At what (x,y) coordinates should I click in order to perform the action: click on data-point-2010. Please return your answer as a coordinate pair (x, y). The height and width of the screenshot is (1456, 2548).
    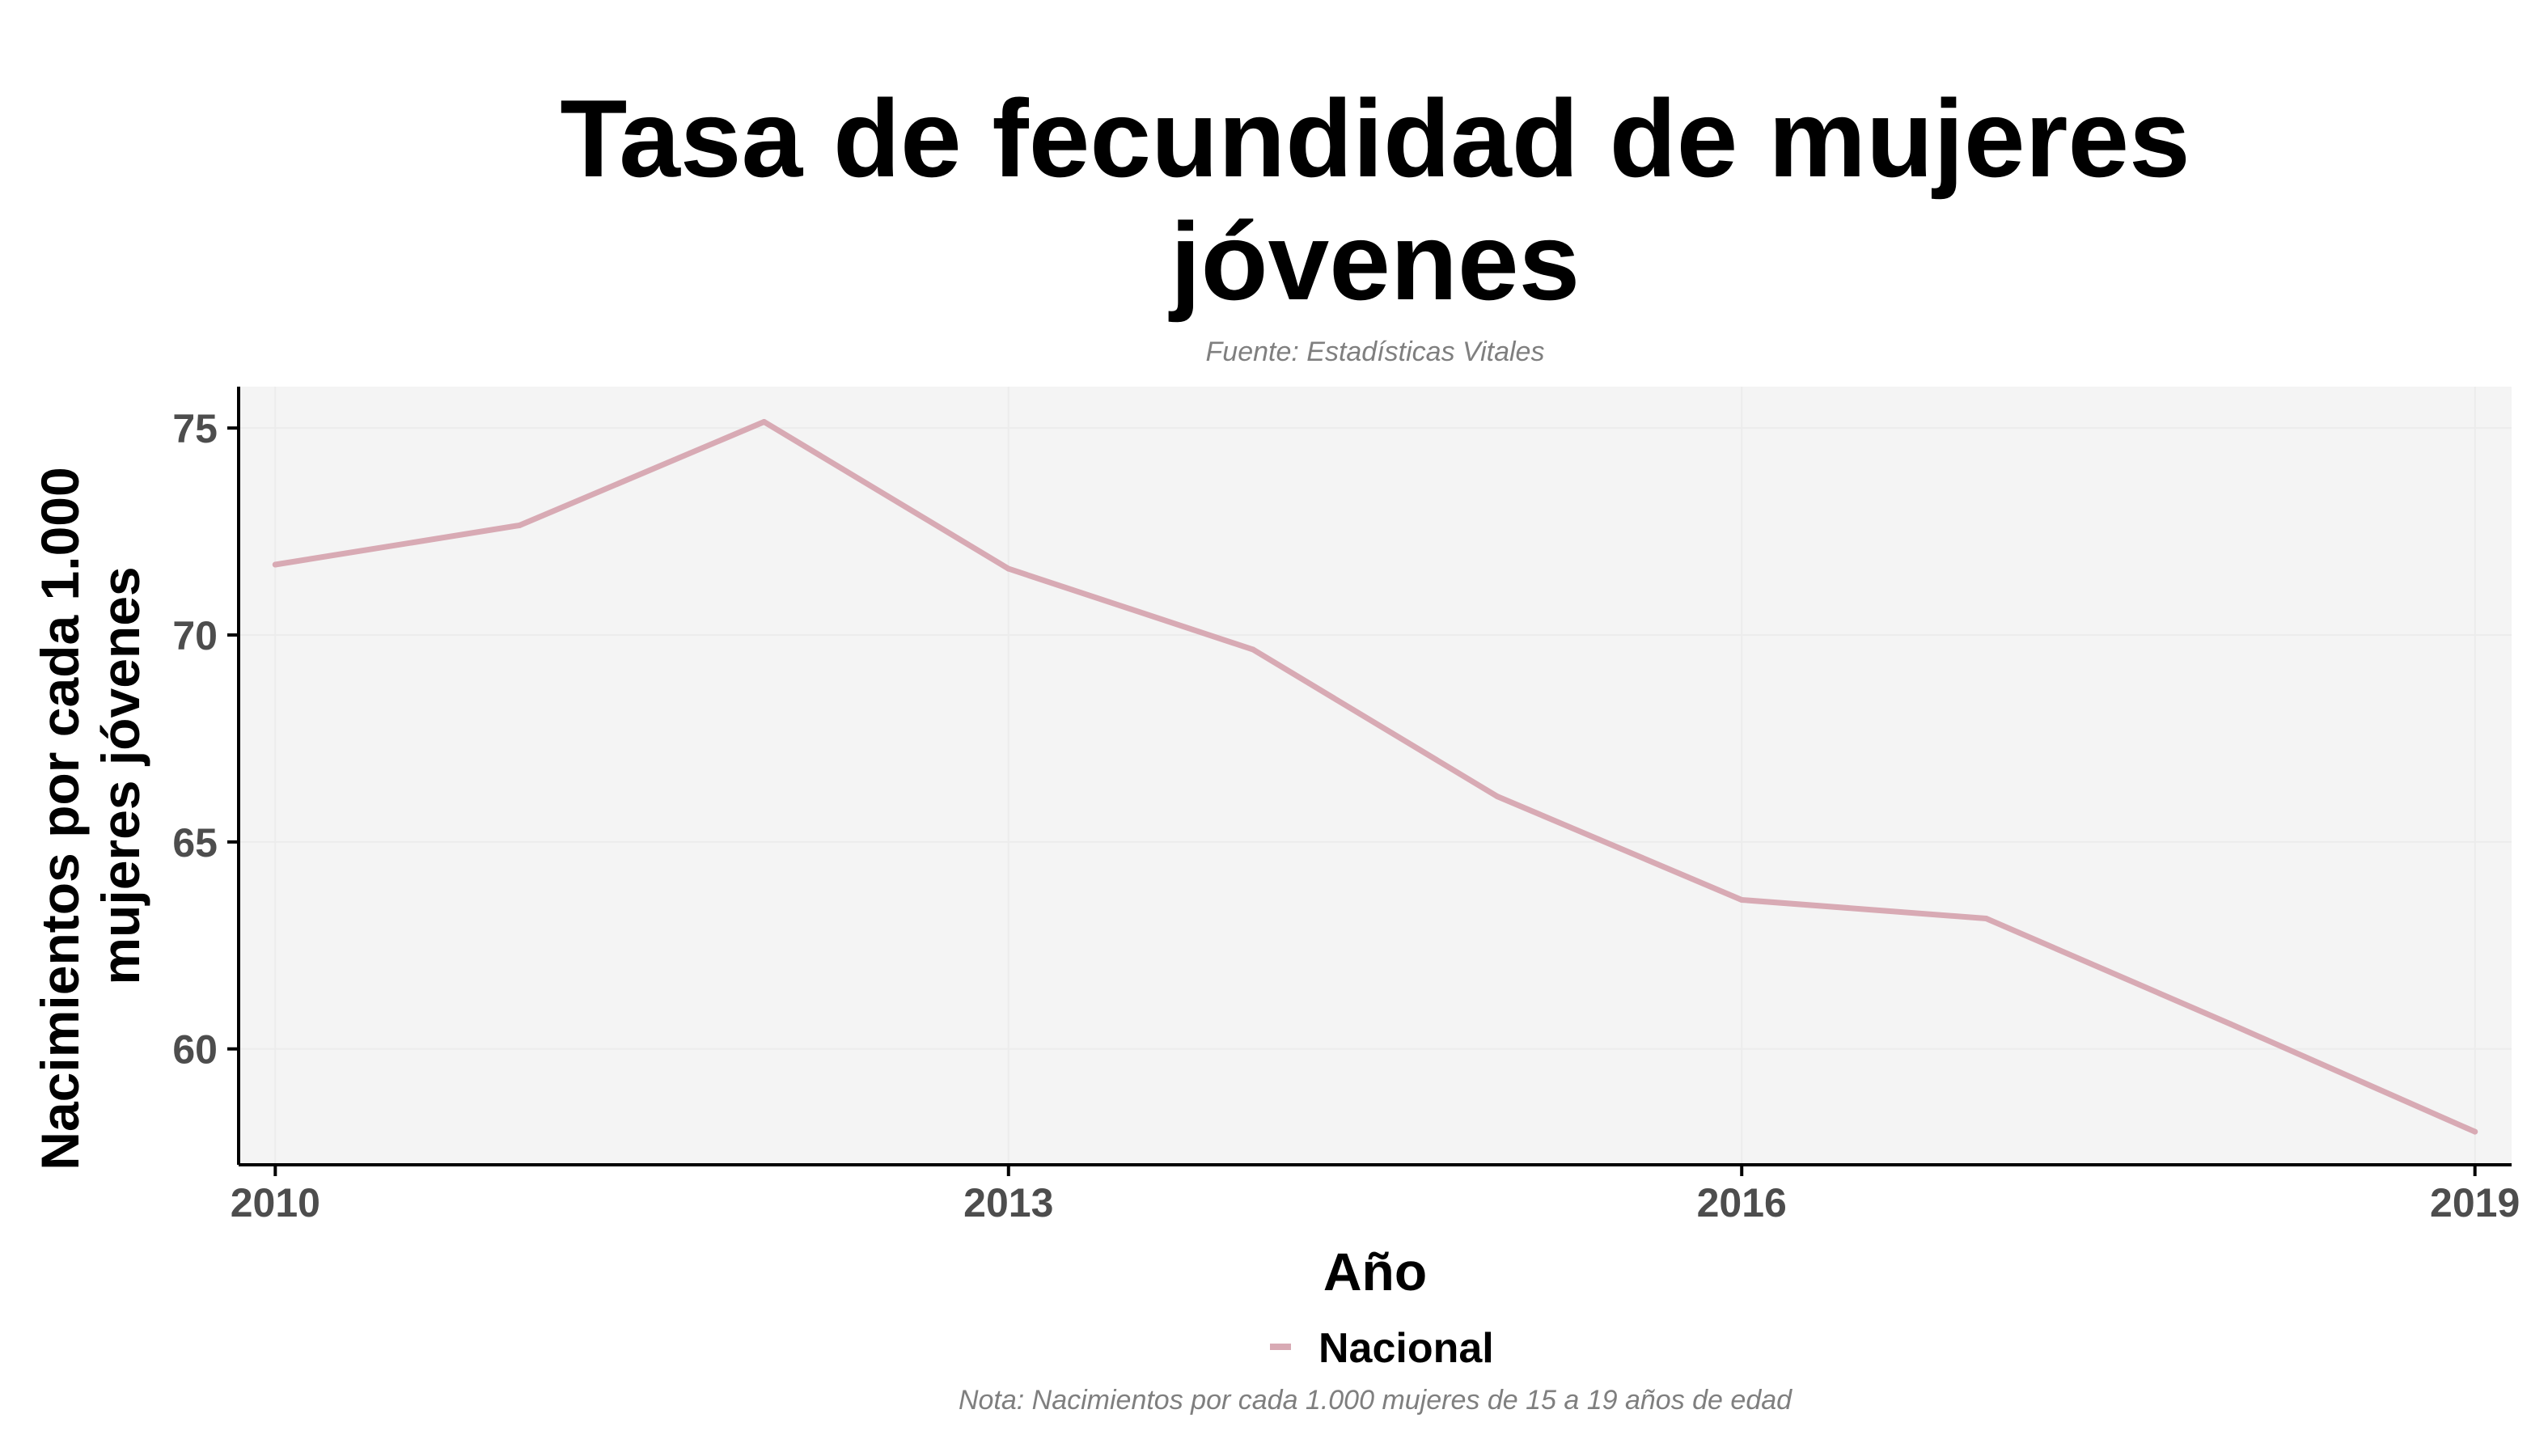
    Looking at the image, I should click on (275, 564).